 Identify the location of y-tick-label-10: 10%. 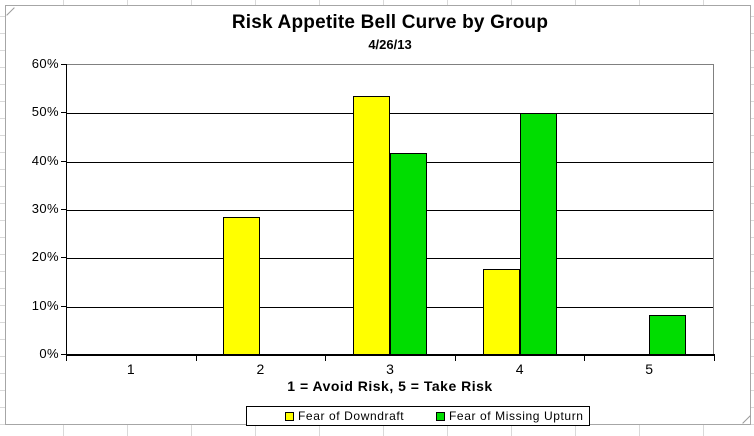
(45, 305).